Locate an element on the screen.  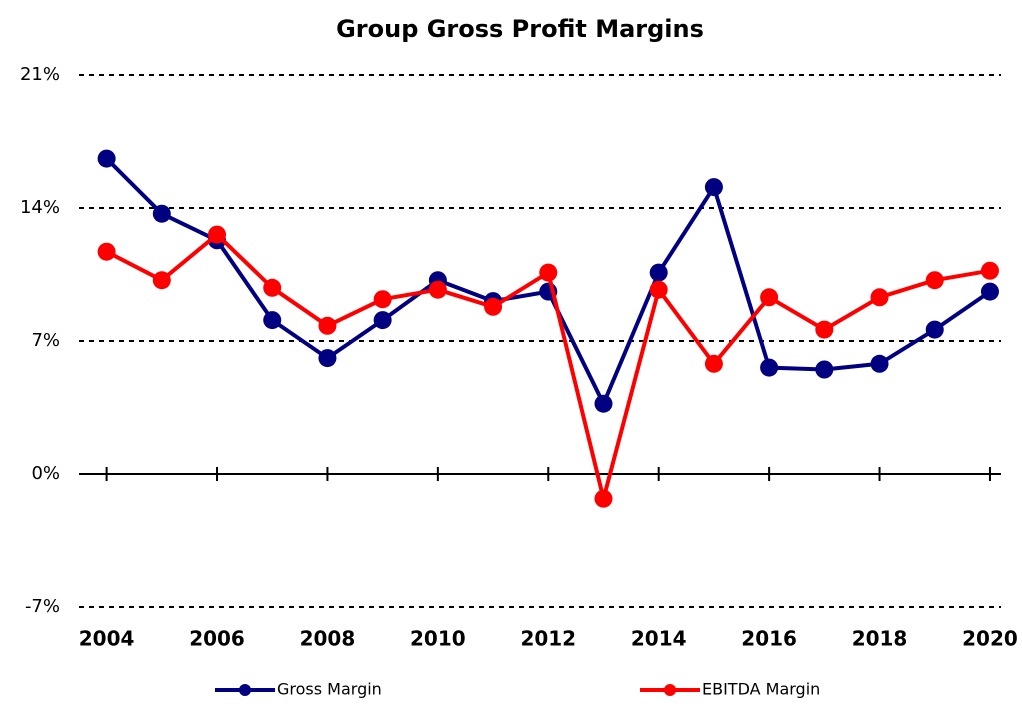
legend-label: EBITDA Margin is located at coordinates (761, 689).